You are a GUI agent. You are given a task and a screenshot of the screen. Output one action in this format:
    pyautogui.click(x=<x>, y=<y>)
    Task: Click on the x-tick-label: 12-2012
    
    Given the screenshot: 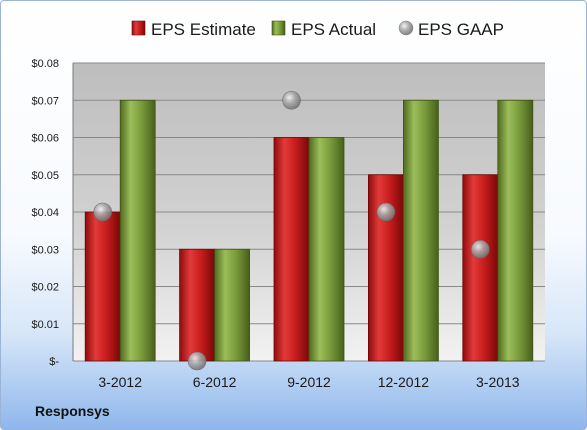 What is the action you would take?
    pyautogui.click(x=404, y=382)
    